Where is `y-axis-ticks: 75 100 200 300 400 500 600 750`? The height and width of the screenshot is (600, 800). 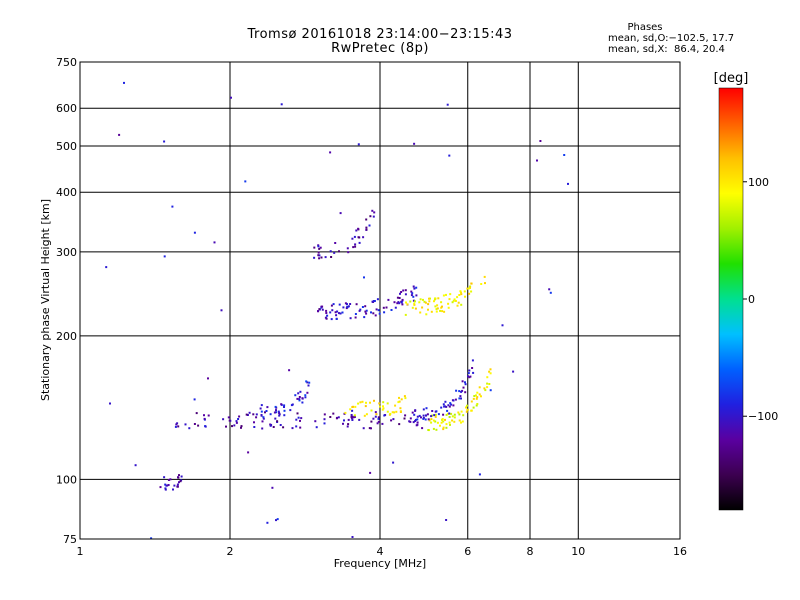 y-axis-ticks: 75 100 200 300 400 500 600 750 is located at coordinates (66, 301).